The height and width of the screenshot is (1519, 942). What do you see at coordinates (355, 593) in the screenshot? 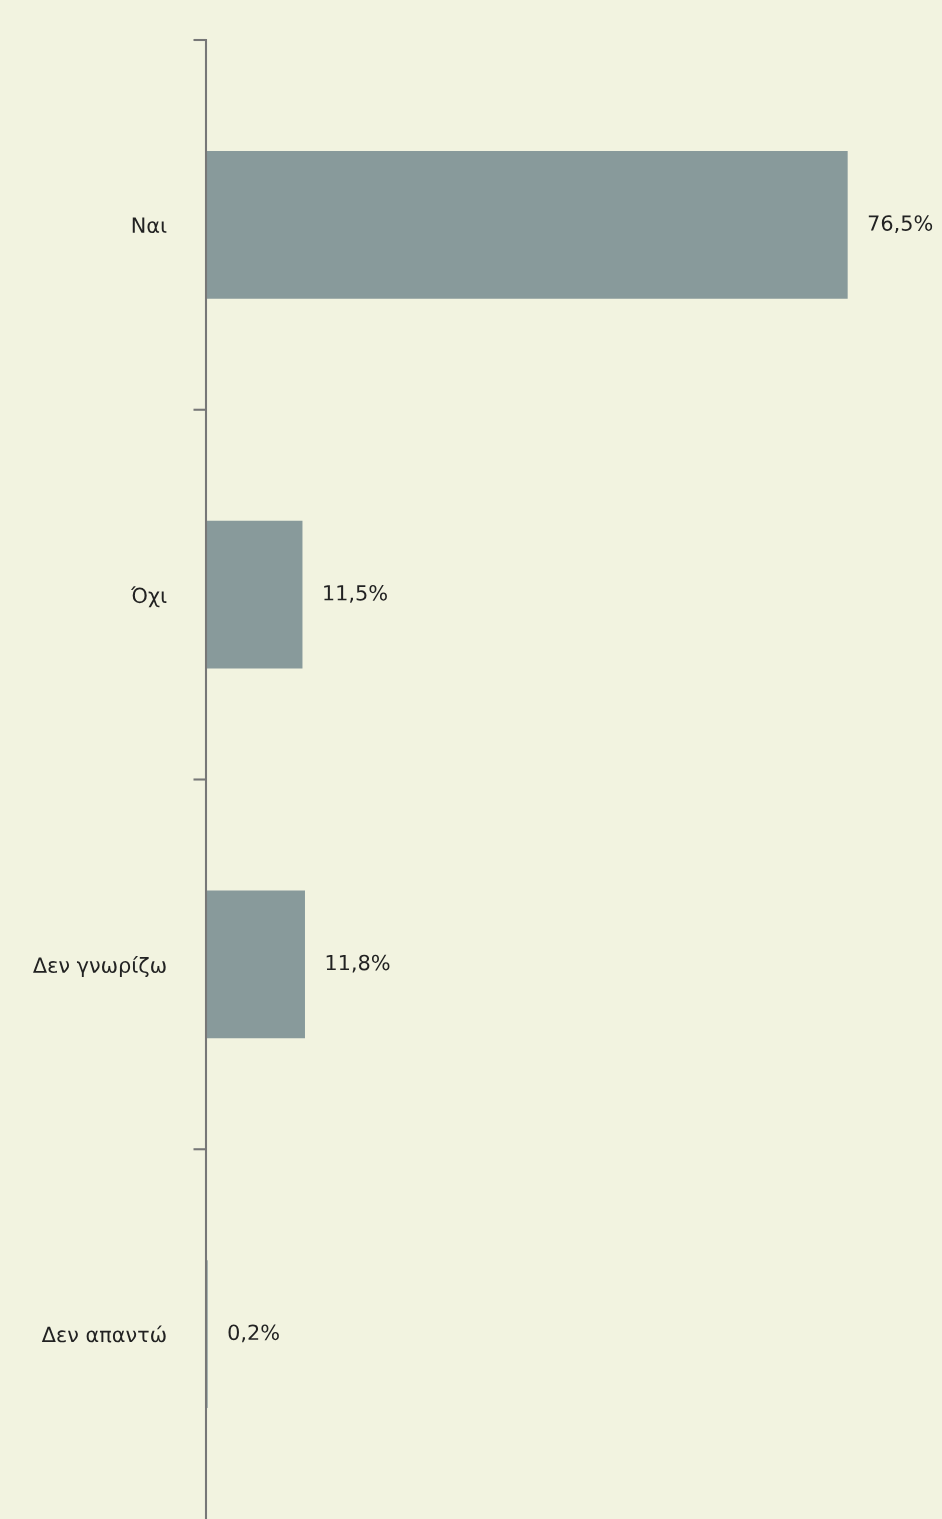
I see `data-label: 11,5%` at bounding box center [355, 593].